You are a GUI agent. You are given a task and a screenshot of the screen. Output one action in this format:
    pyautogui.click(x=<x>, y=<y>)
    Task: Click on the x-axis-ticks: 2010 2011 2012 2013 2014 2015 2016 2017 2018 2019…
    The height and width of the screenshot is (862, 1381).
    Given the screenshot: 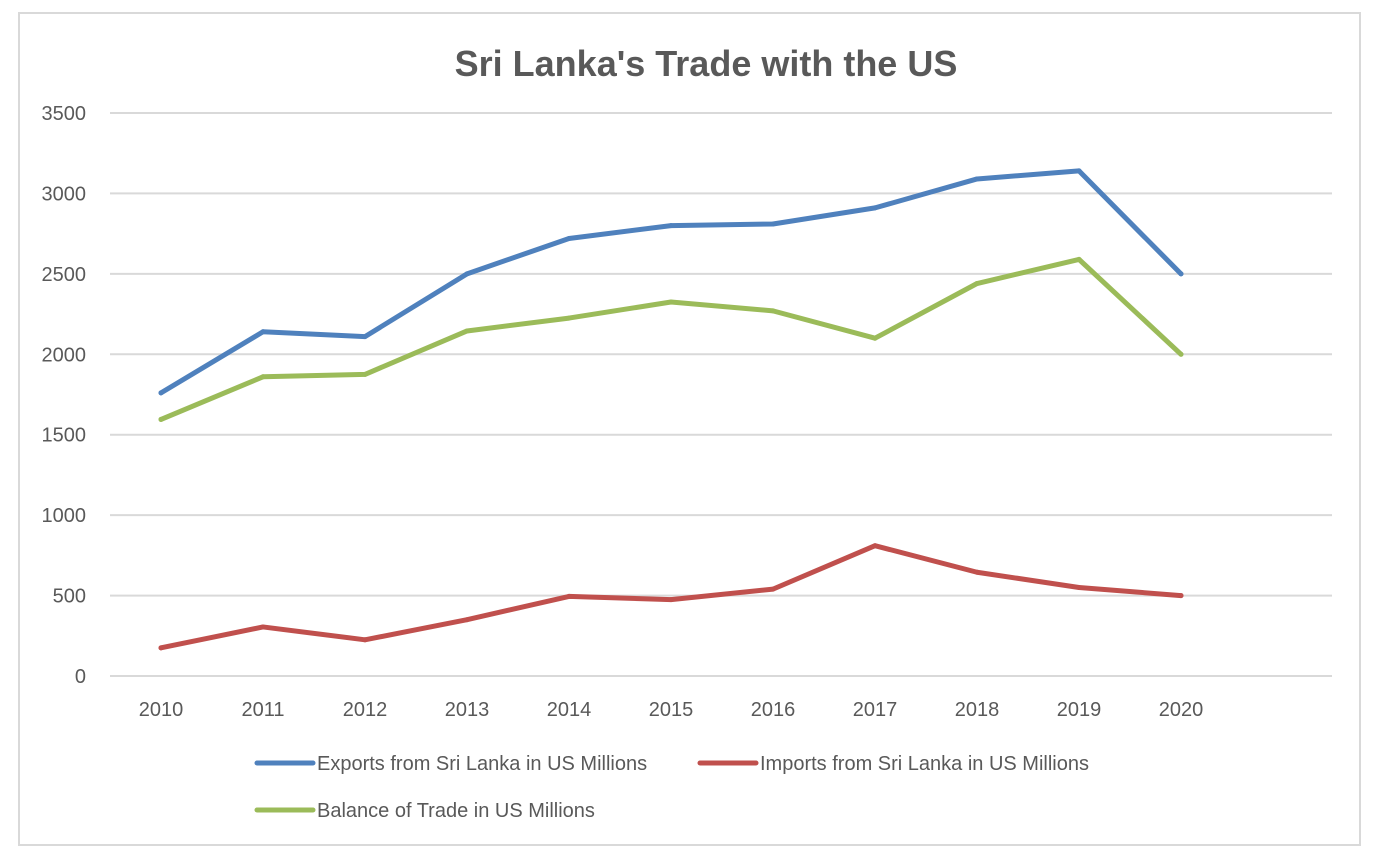 What is the action you would take?
    pyautogui.click(x=671, y=710)
    